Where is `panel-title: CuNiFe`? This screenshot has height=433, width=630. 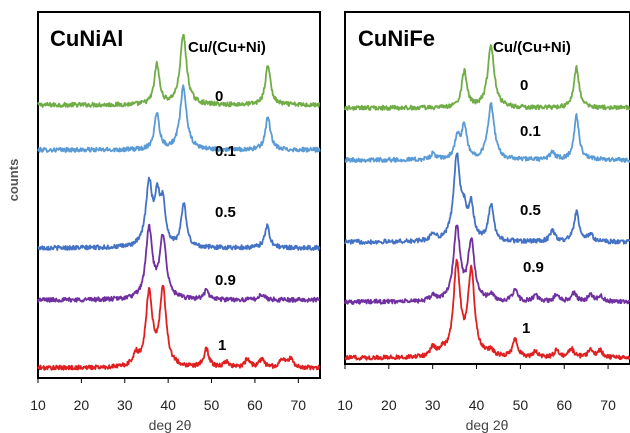
panel-title: CuNiFe is located at coordinates (396, 38).